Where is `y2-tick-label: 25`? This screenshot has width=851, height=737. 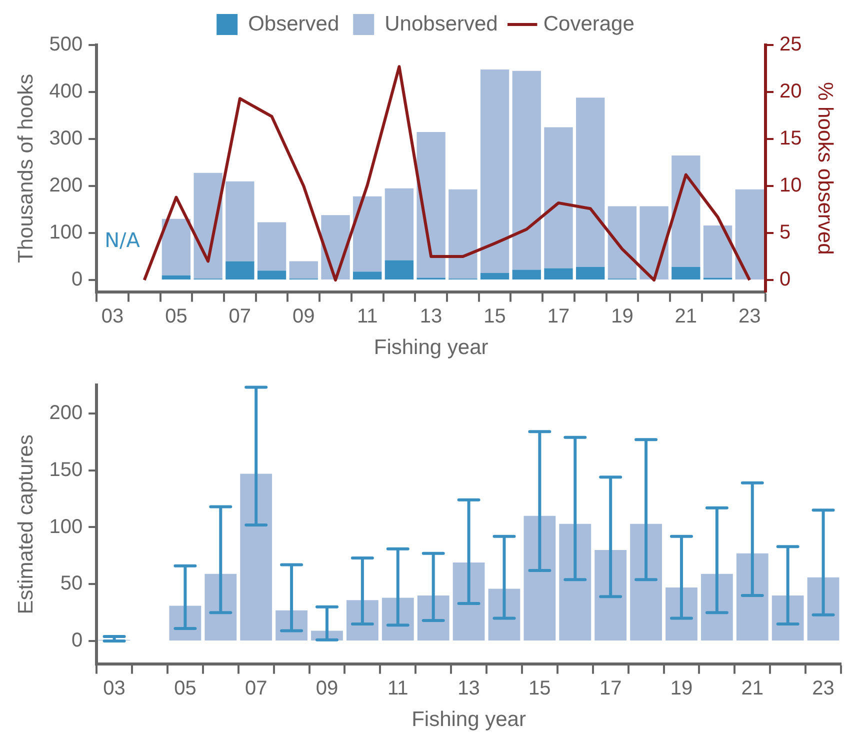 y2-tick-label: 25 is located at coordinates (791, 45).